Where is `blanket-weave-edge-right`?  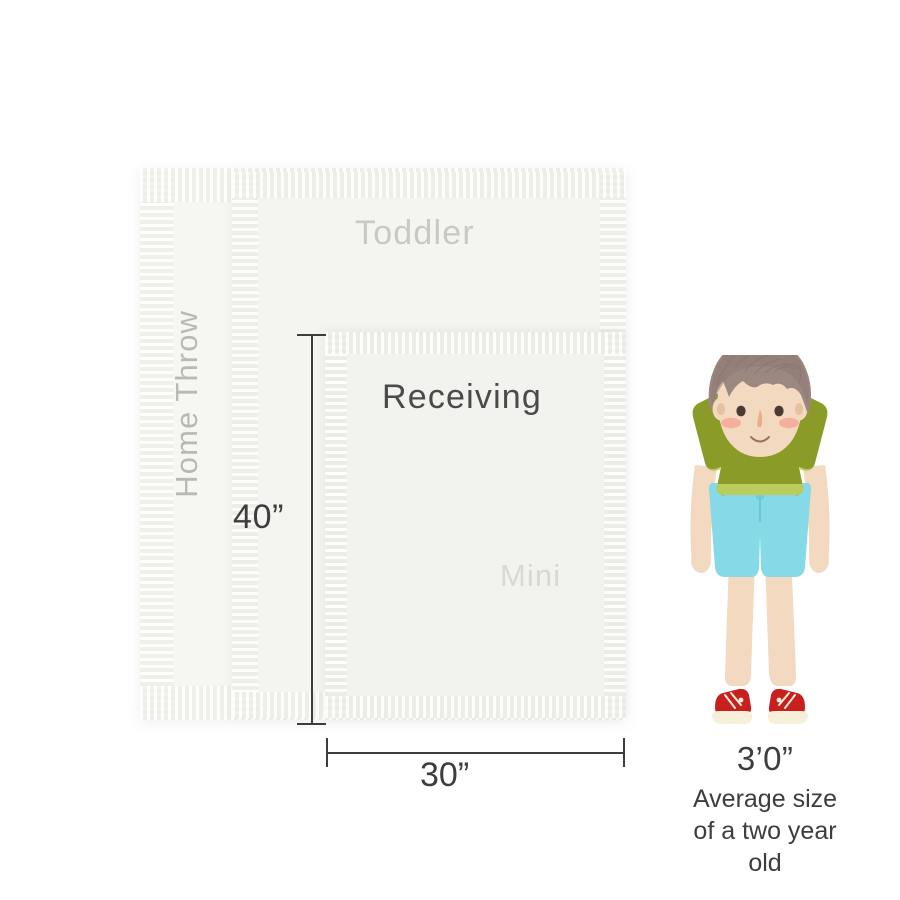
blanket-weave-edge-right is located at coordinates (615, 525).